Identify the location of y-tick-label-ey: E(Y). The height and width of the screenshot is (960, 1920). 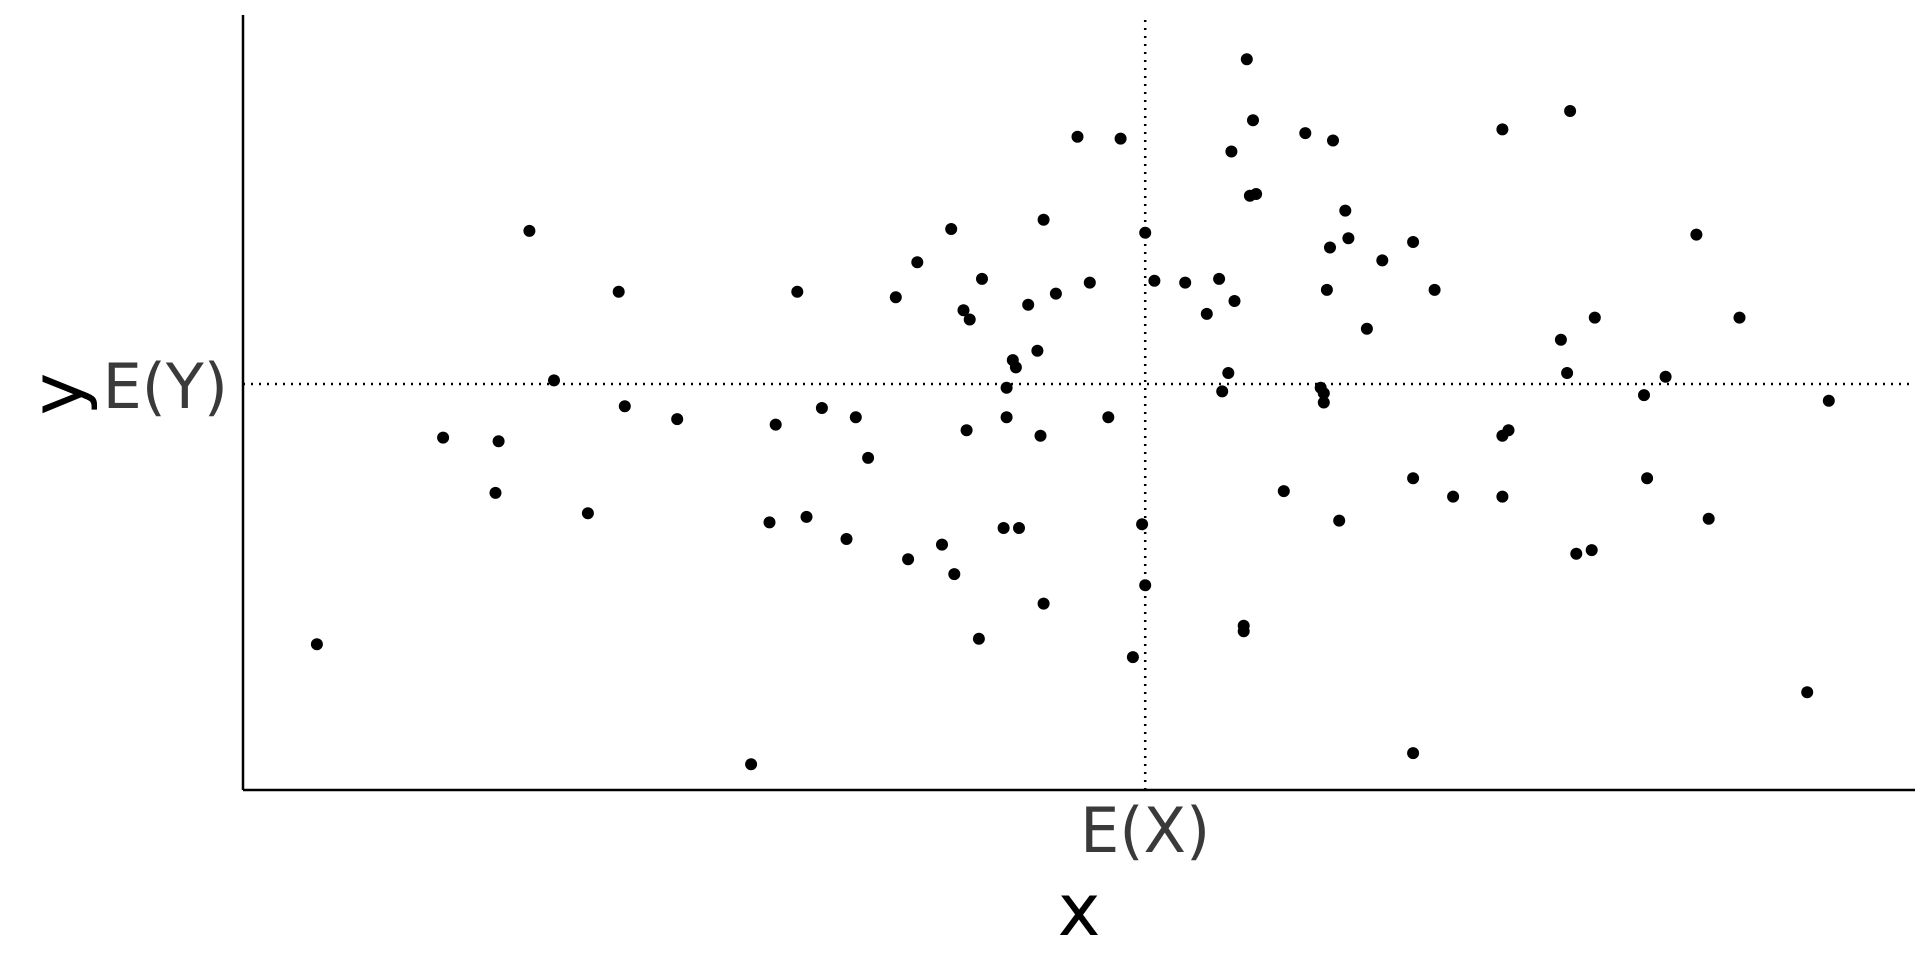
(165, 386).